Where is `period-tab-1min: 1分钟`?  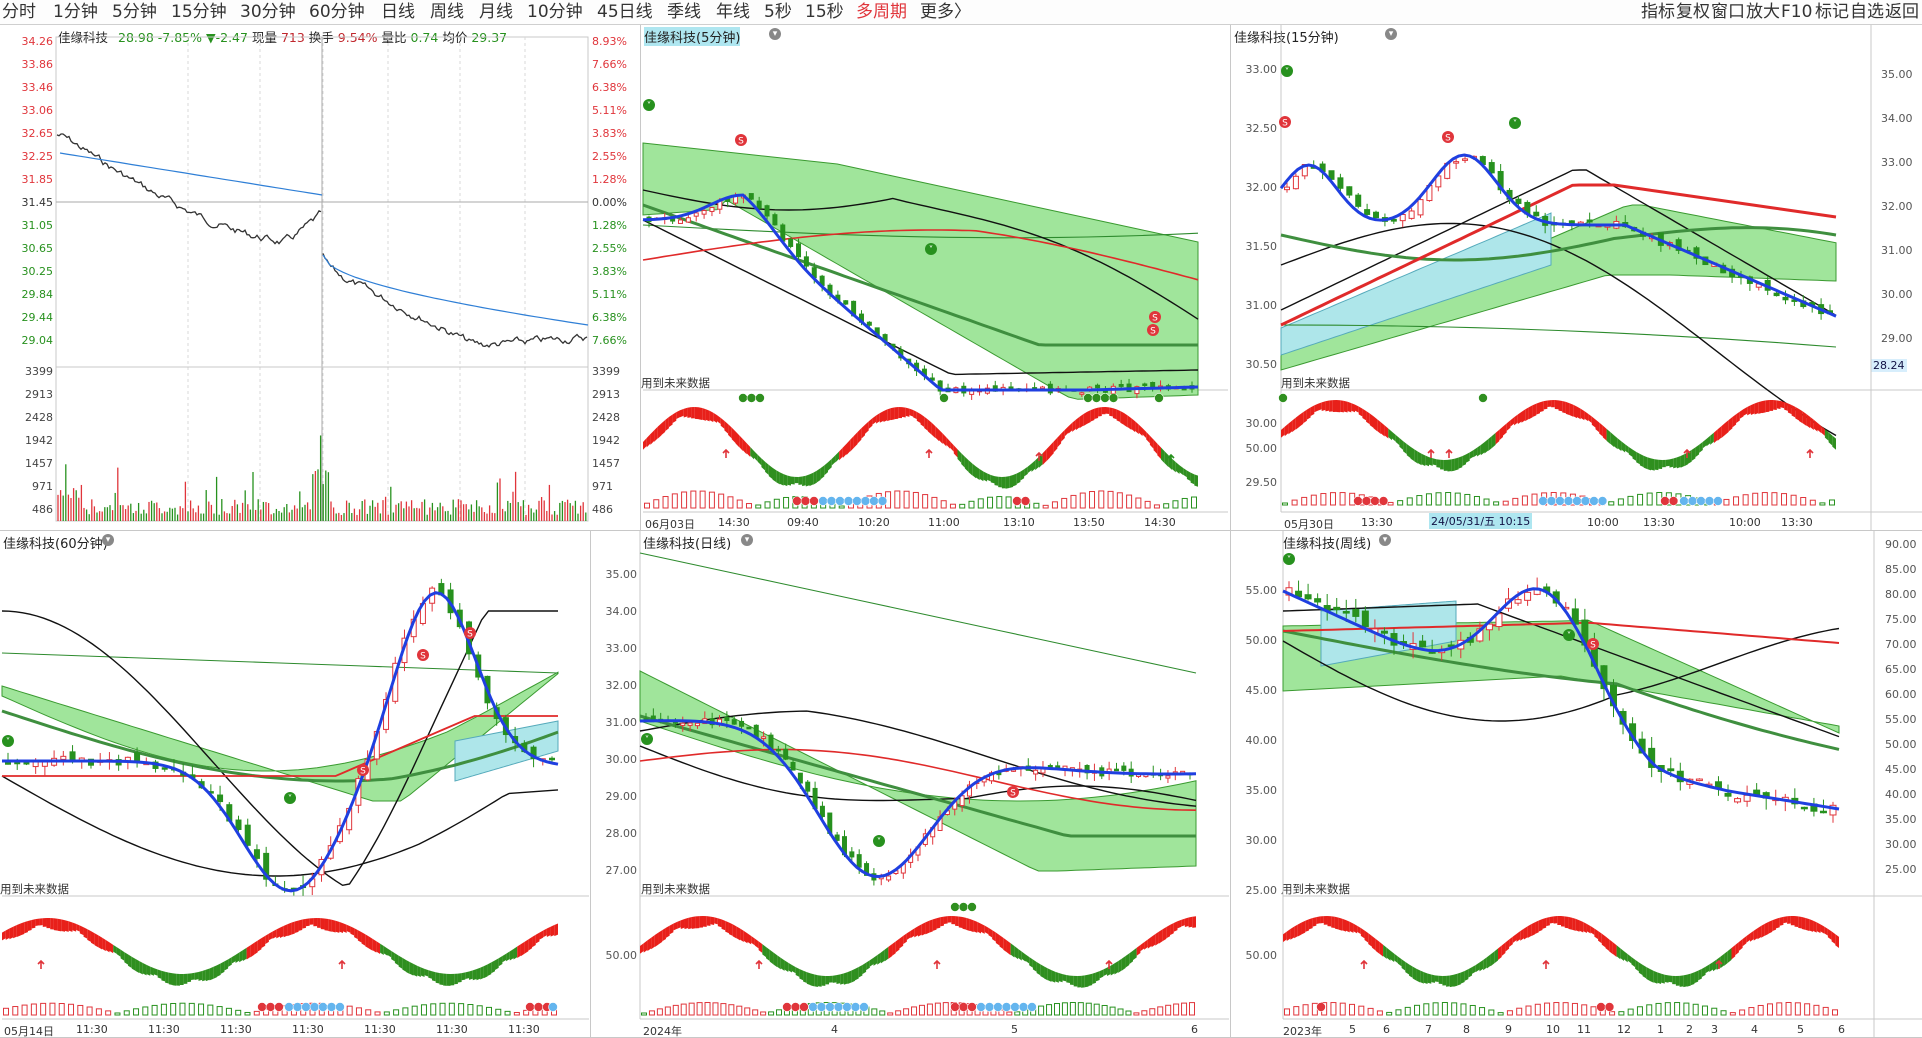 period-tab-1min: 1分钟 is located at coordinates (75, 12).